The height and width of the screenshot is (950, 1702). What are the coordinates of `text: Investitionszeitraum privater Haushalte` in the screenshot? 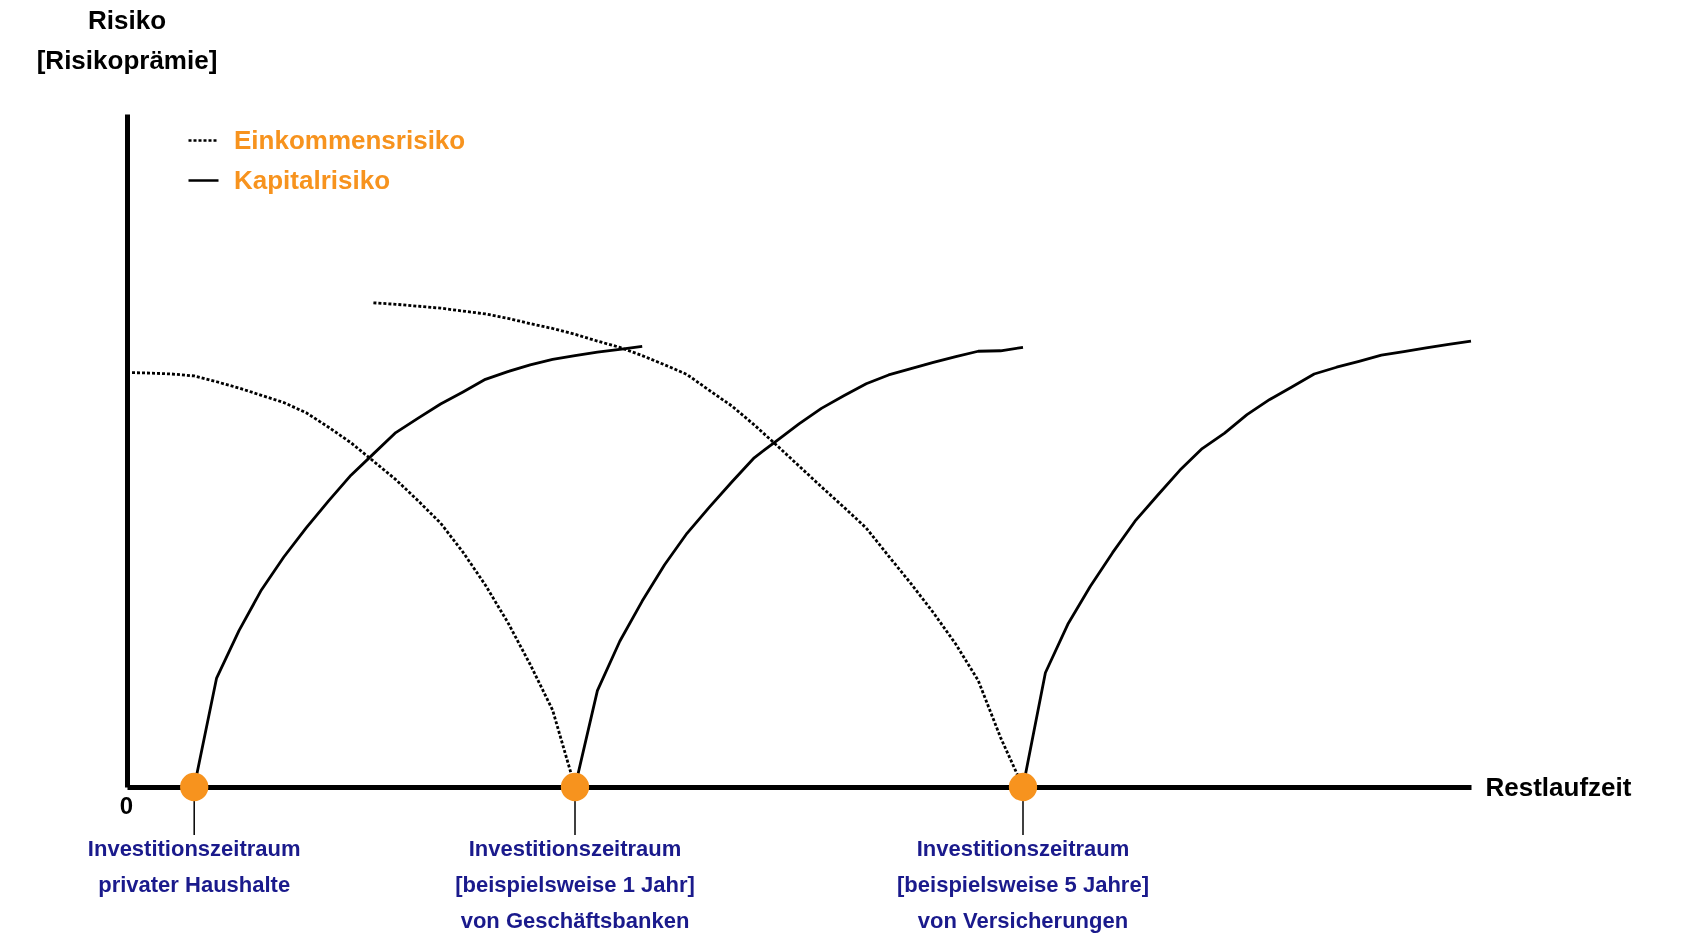 It's located at (194, 866).